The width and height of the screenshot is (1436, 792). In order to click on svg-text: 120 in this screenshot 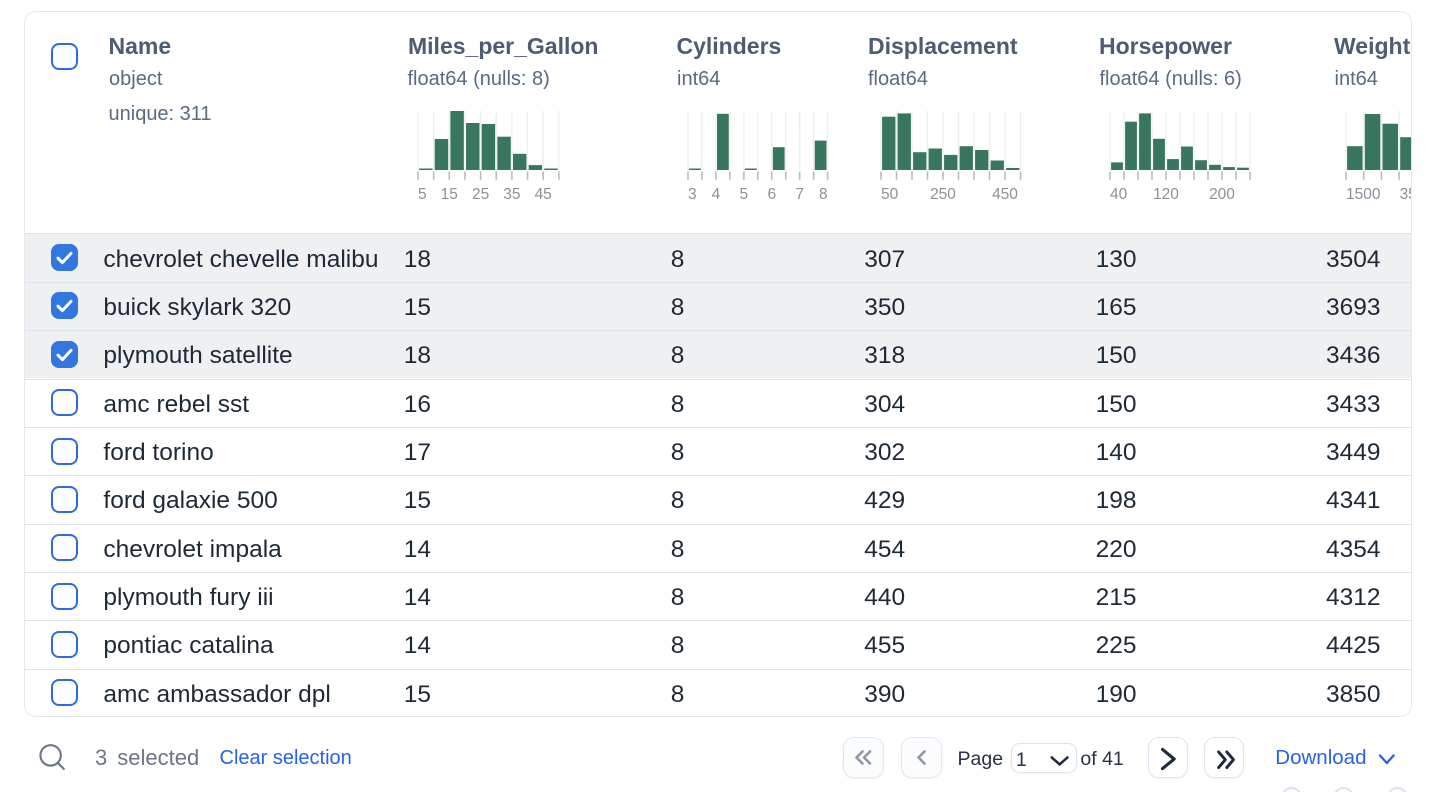, I will do `click(1166, 194)`.